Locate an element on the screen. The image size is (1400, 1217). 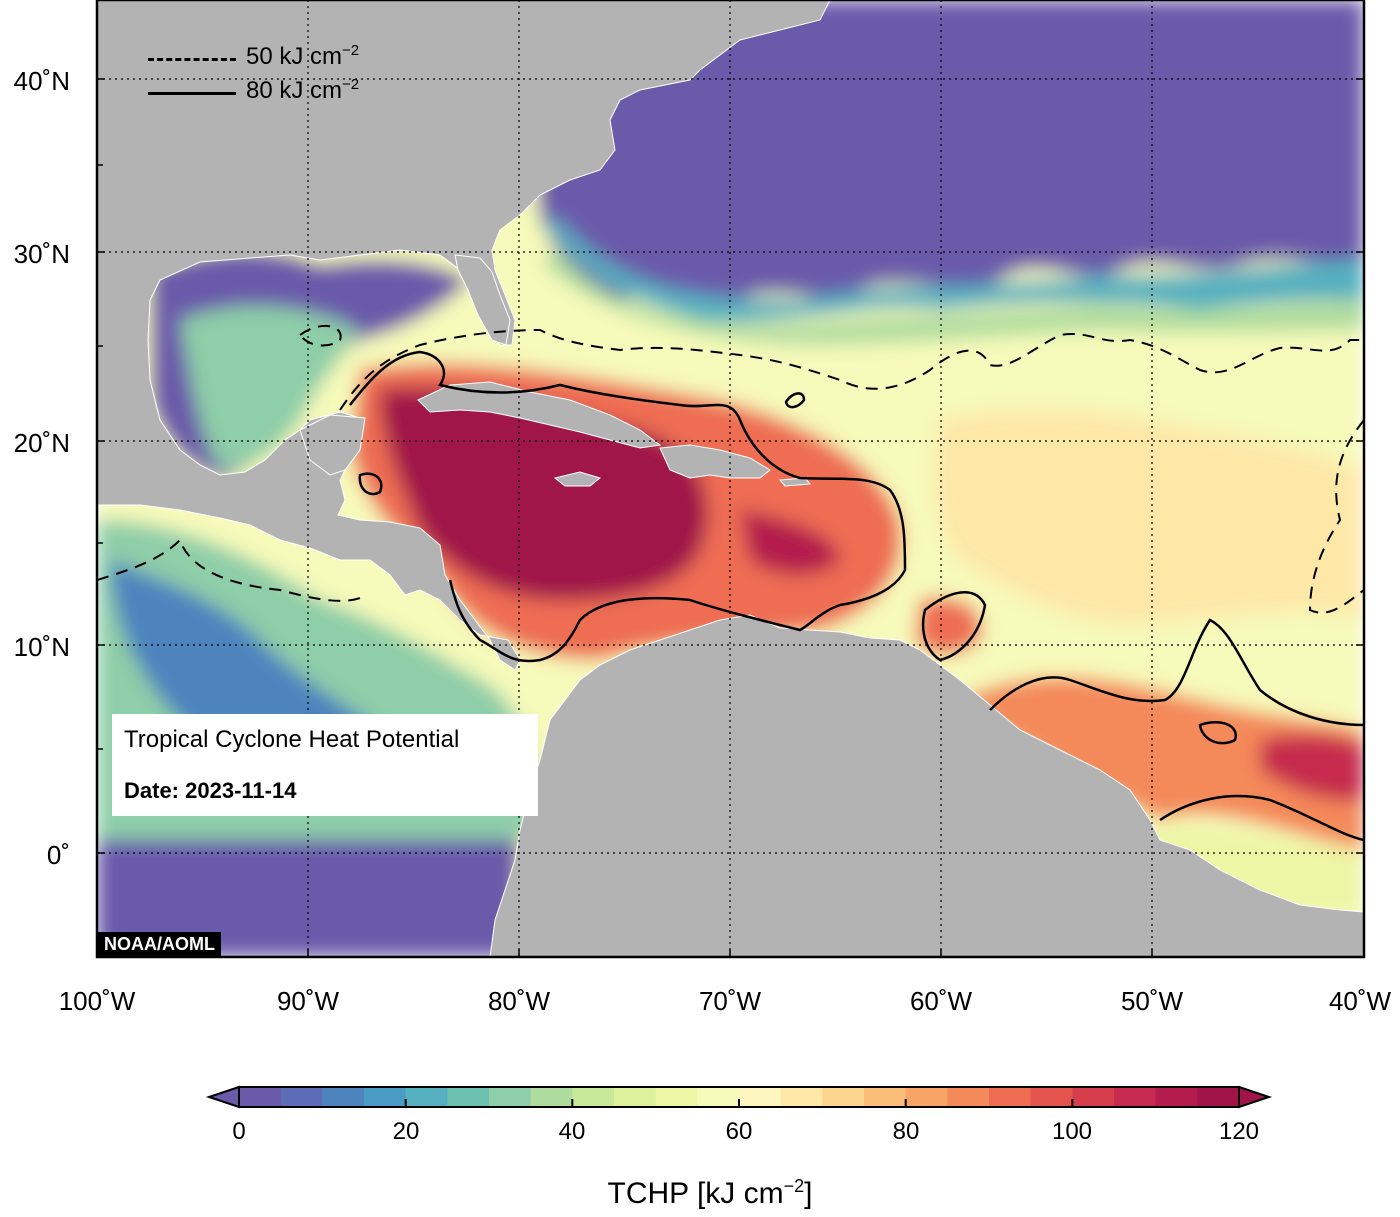
colorbar-min-arrow is located at coordinates (222, 1097).